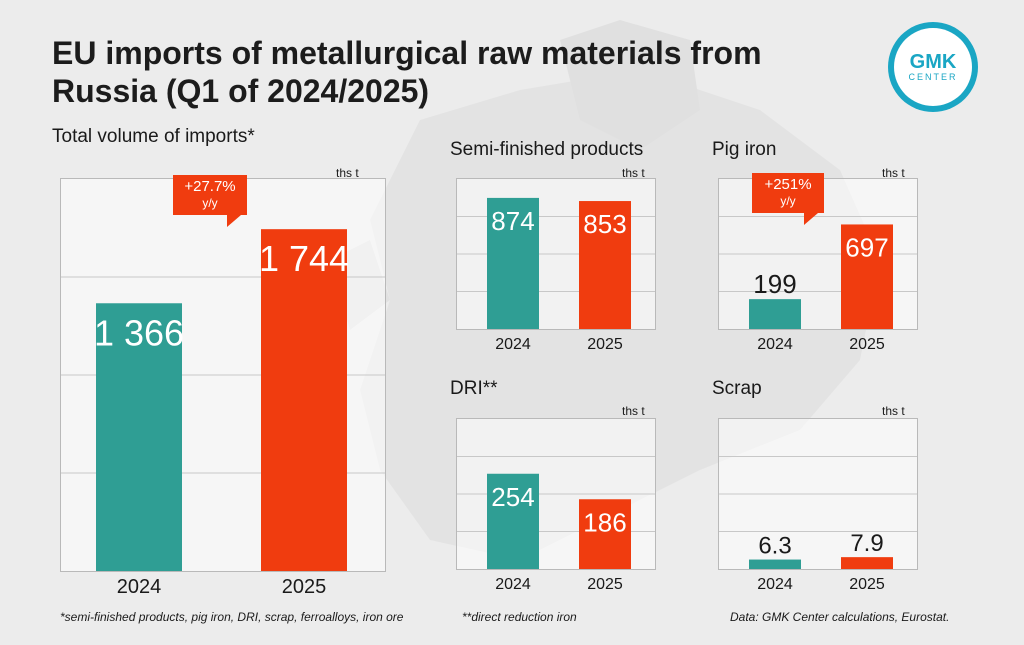 This screenshot has width=1024, height=645. What do you see at coordinates (139, 332) in the screenshot?
I see `total-value-label-2024: 1 366` at bounding box center [139, 332].